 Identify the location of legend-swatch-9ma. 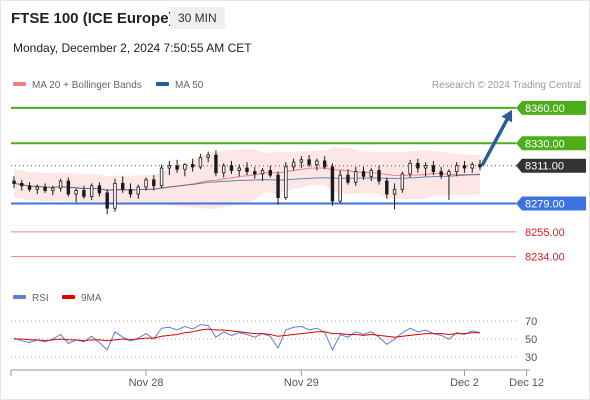
(68, 297).